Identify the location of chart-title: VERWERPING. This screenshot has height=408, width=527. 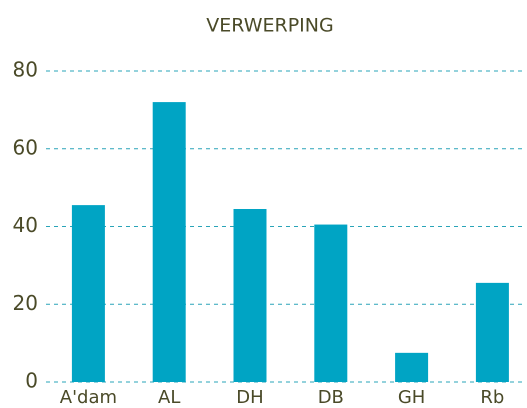
(269, 26).